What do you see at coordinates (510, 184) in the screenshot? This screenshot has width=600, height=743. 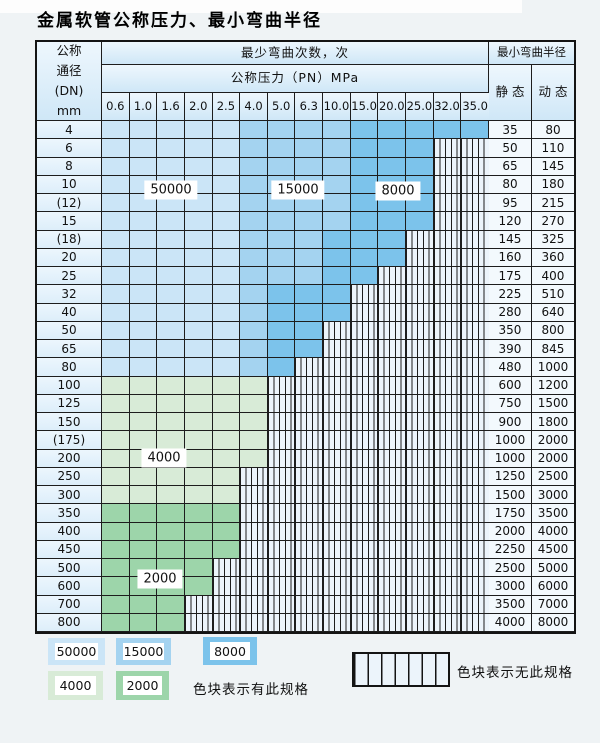 I see `static-radius-cell: 80` at bounding box center [510, 184].